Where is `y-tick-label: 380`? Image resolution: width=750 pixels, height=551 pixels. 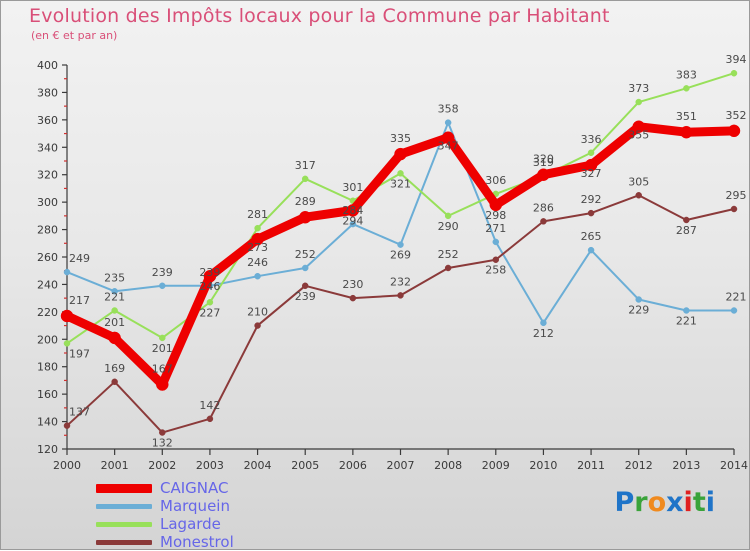 y-tick-label: 380 is located at coordinates (47, 92).